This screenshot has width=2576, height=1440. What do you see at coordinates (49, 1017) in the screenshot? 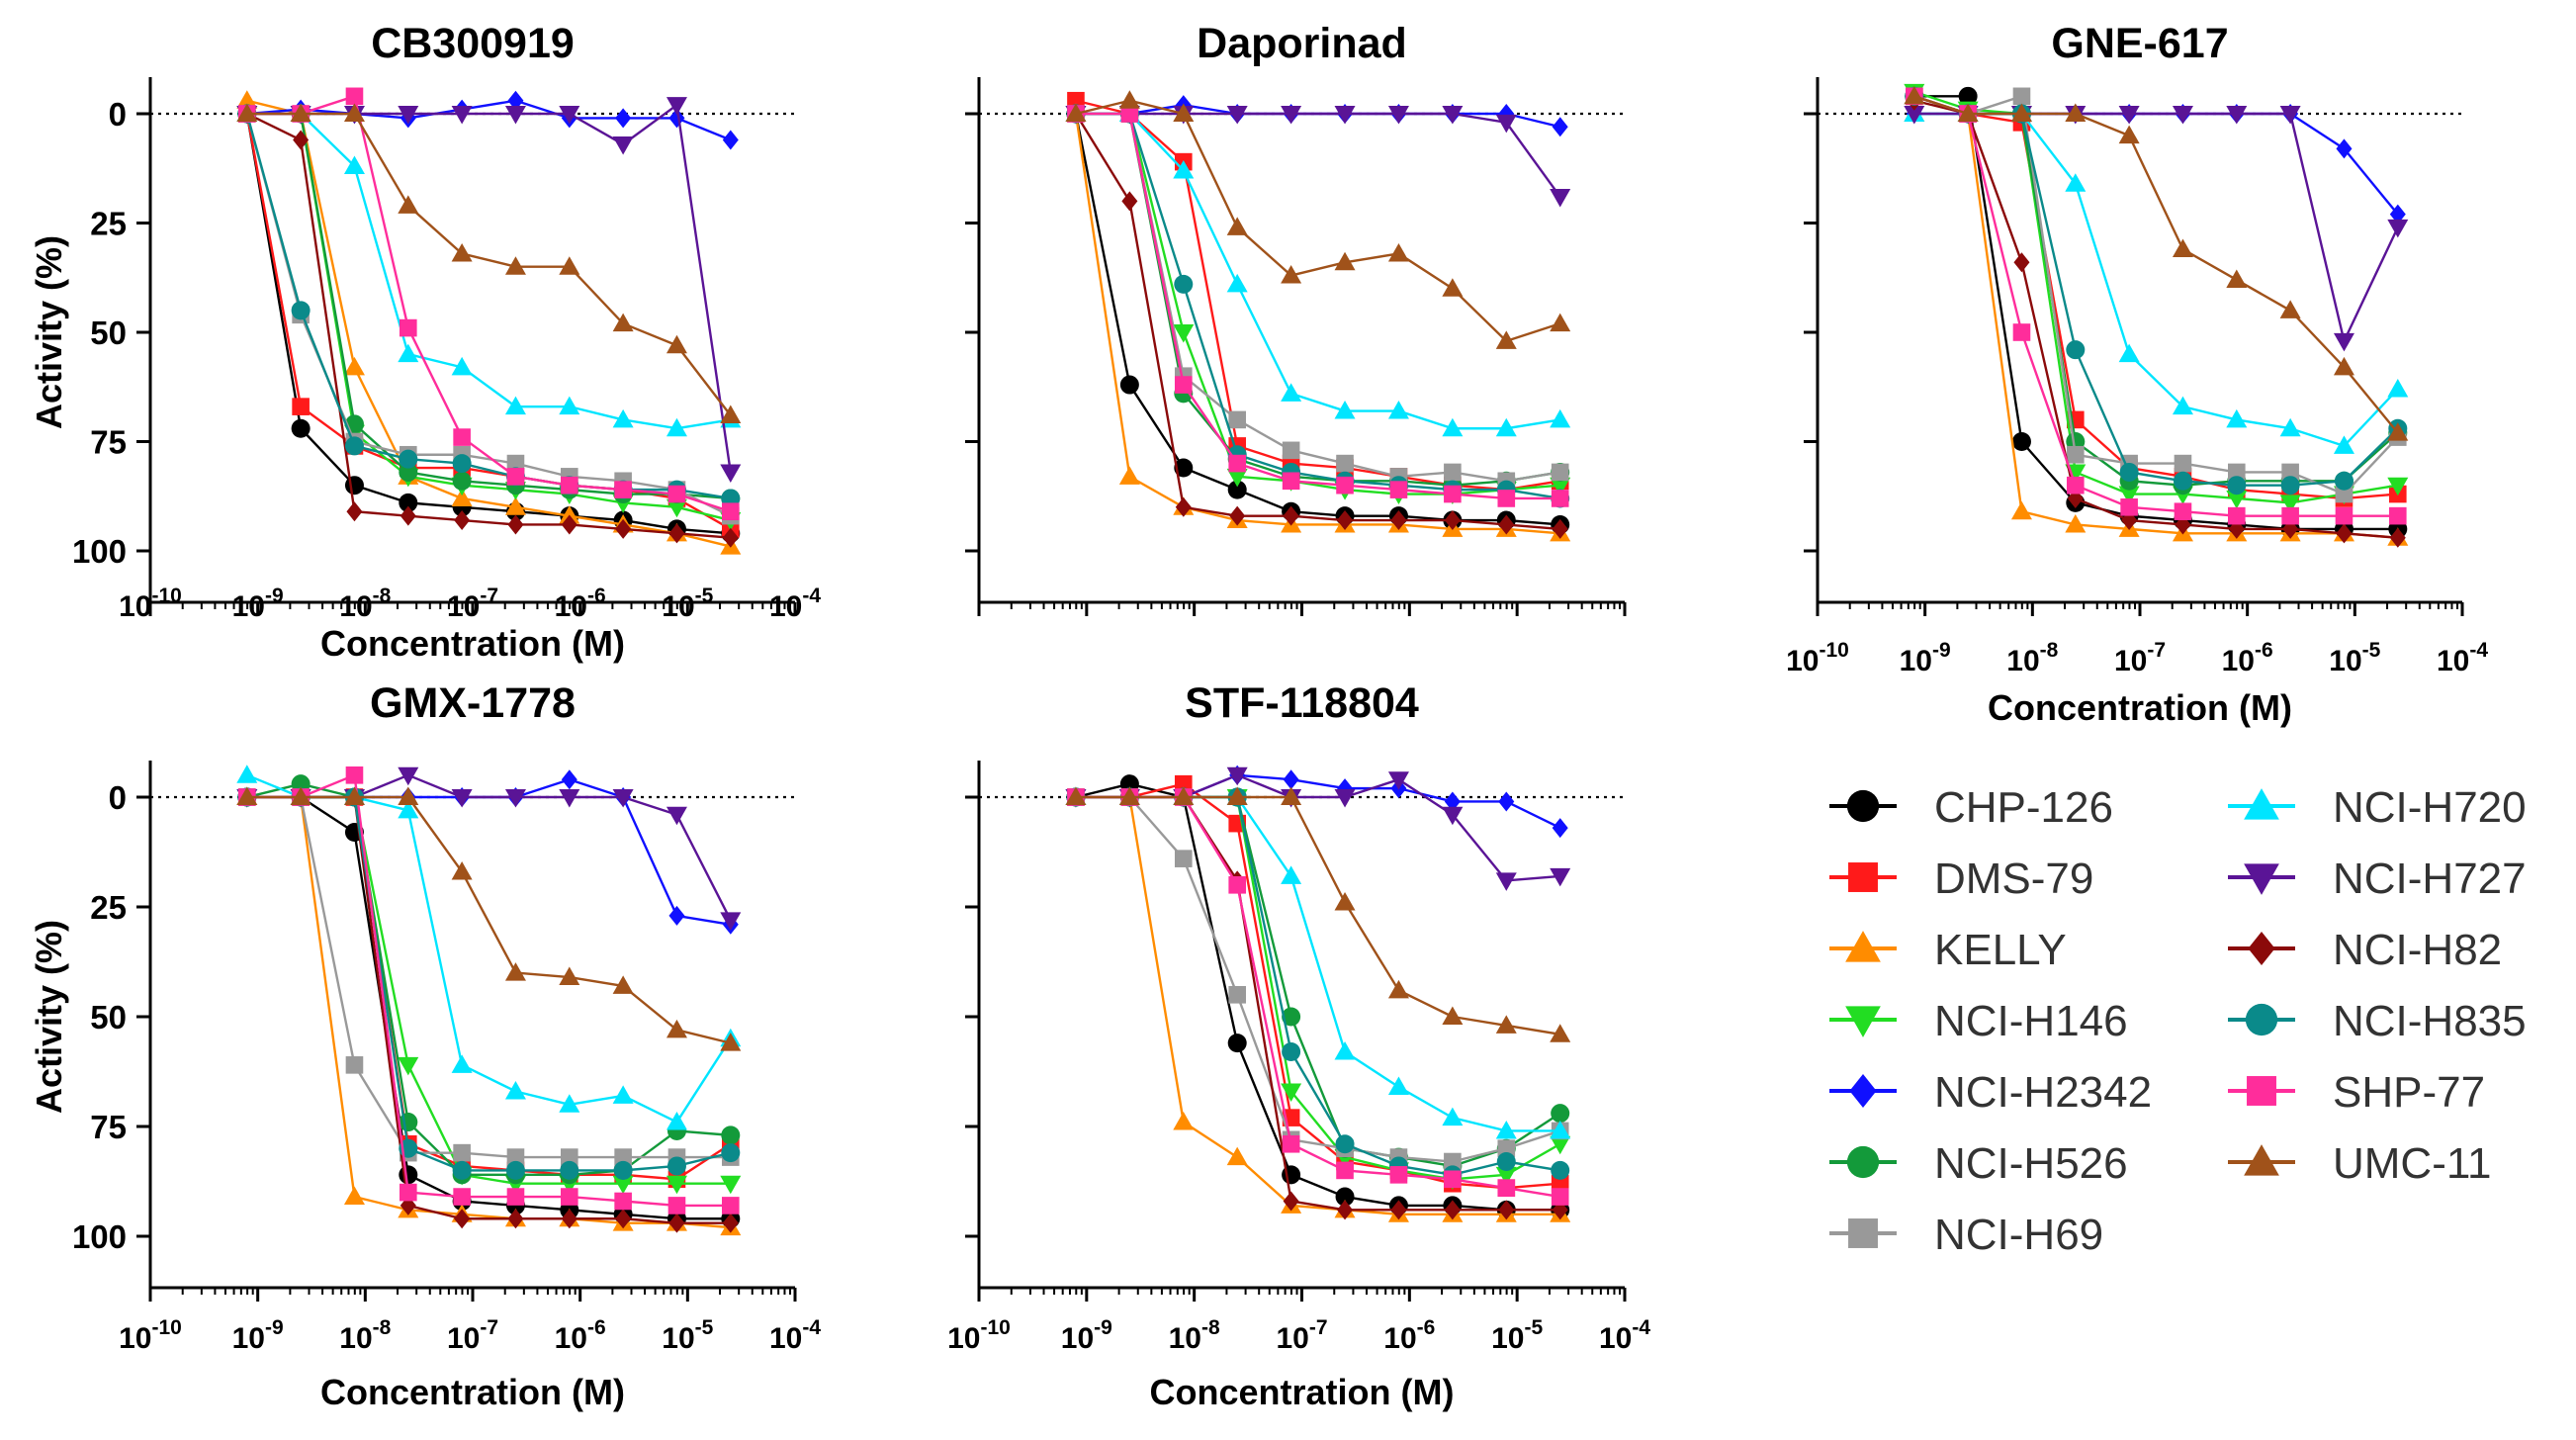
I see `y-axis-label: Activity (%)` at bounding box center [49, 1017].